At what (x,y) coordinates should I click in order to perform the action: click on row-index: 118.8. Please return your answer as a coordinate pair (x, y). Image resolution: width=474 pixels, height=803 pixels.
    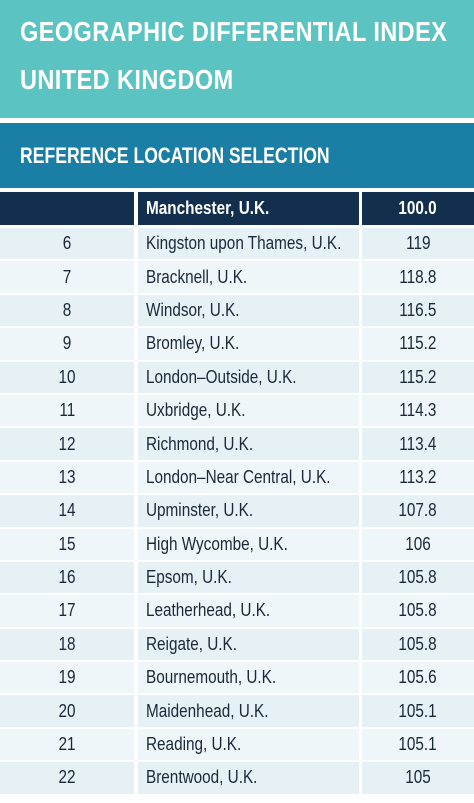
    Looking at the image, I should click on (418, 276).